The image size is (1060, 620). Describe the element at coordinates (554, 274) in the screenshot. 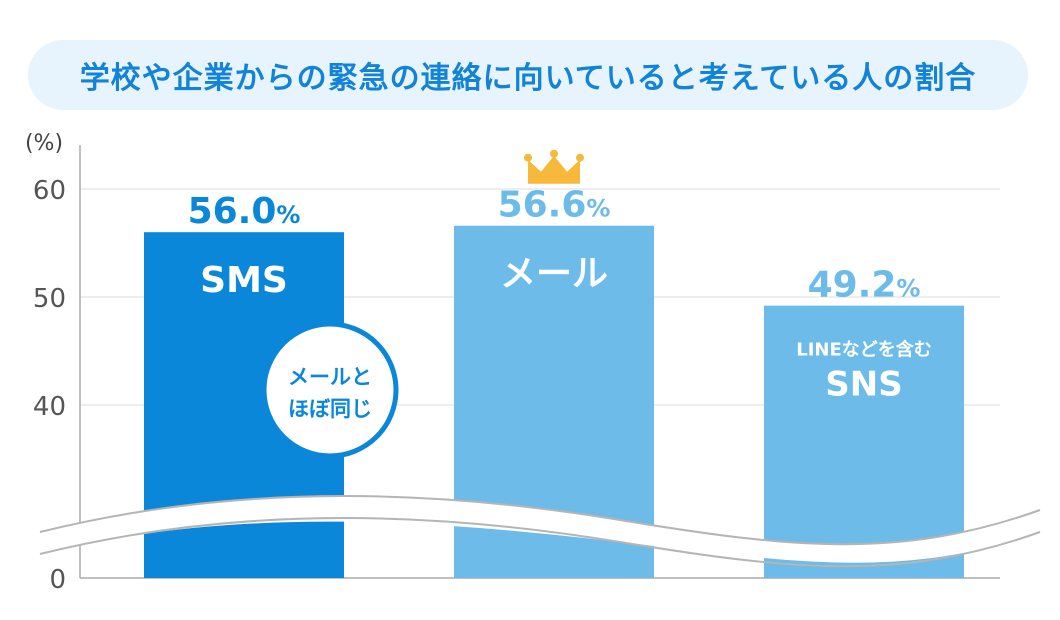

I see `bar-category-label-2: メール` at that location.